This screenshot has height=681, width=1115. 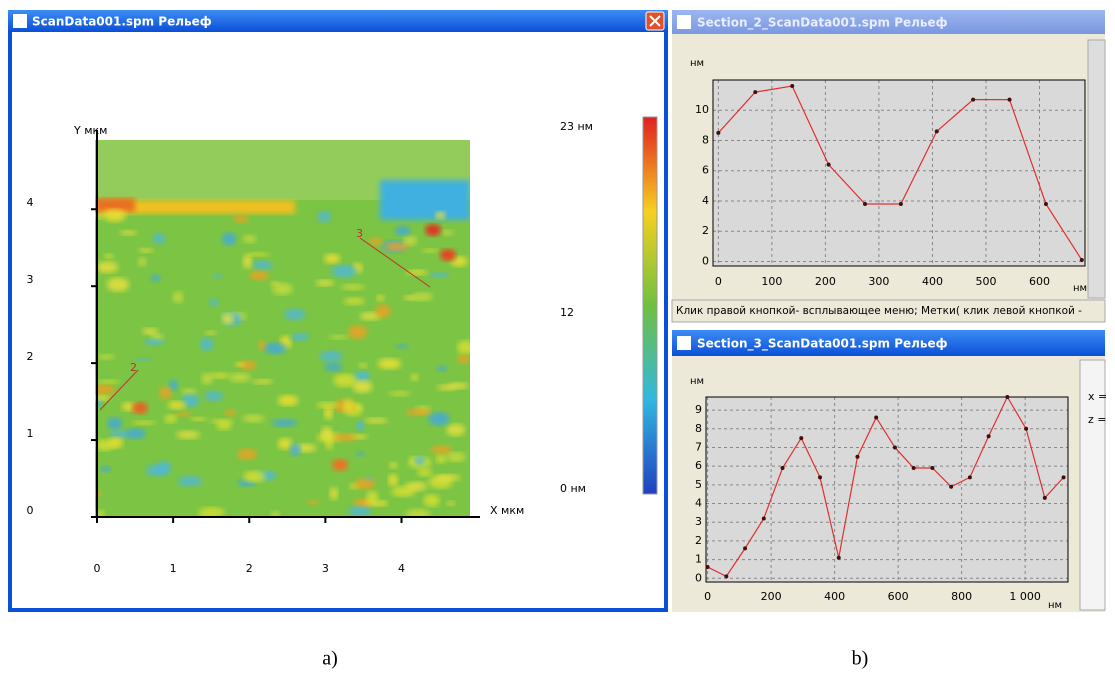 What do you see at coordinates (1096, 169) in the screenshot?
I see `scrollbar` at bounding box center [1096, 169].